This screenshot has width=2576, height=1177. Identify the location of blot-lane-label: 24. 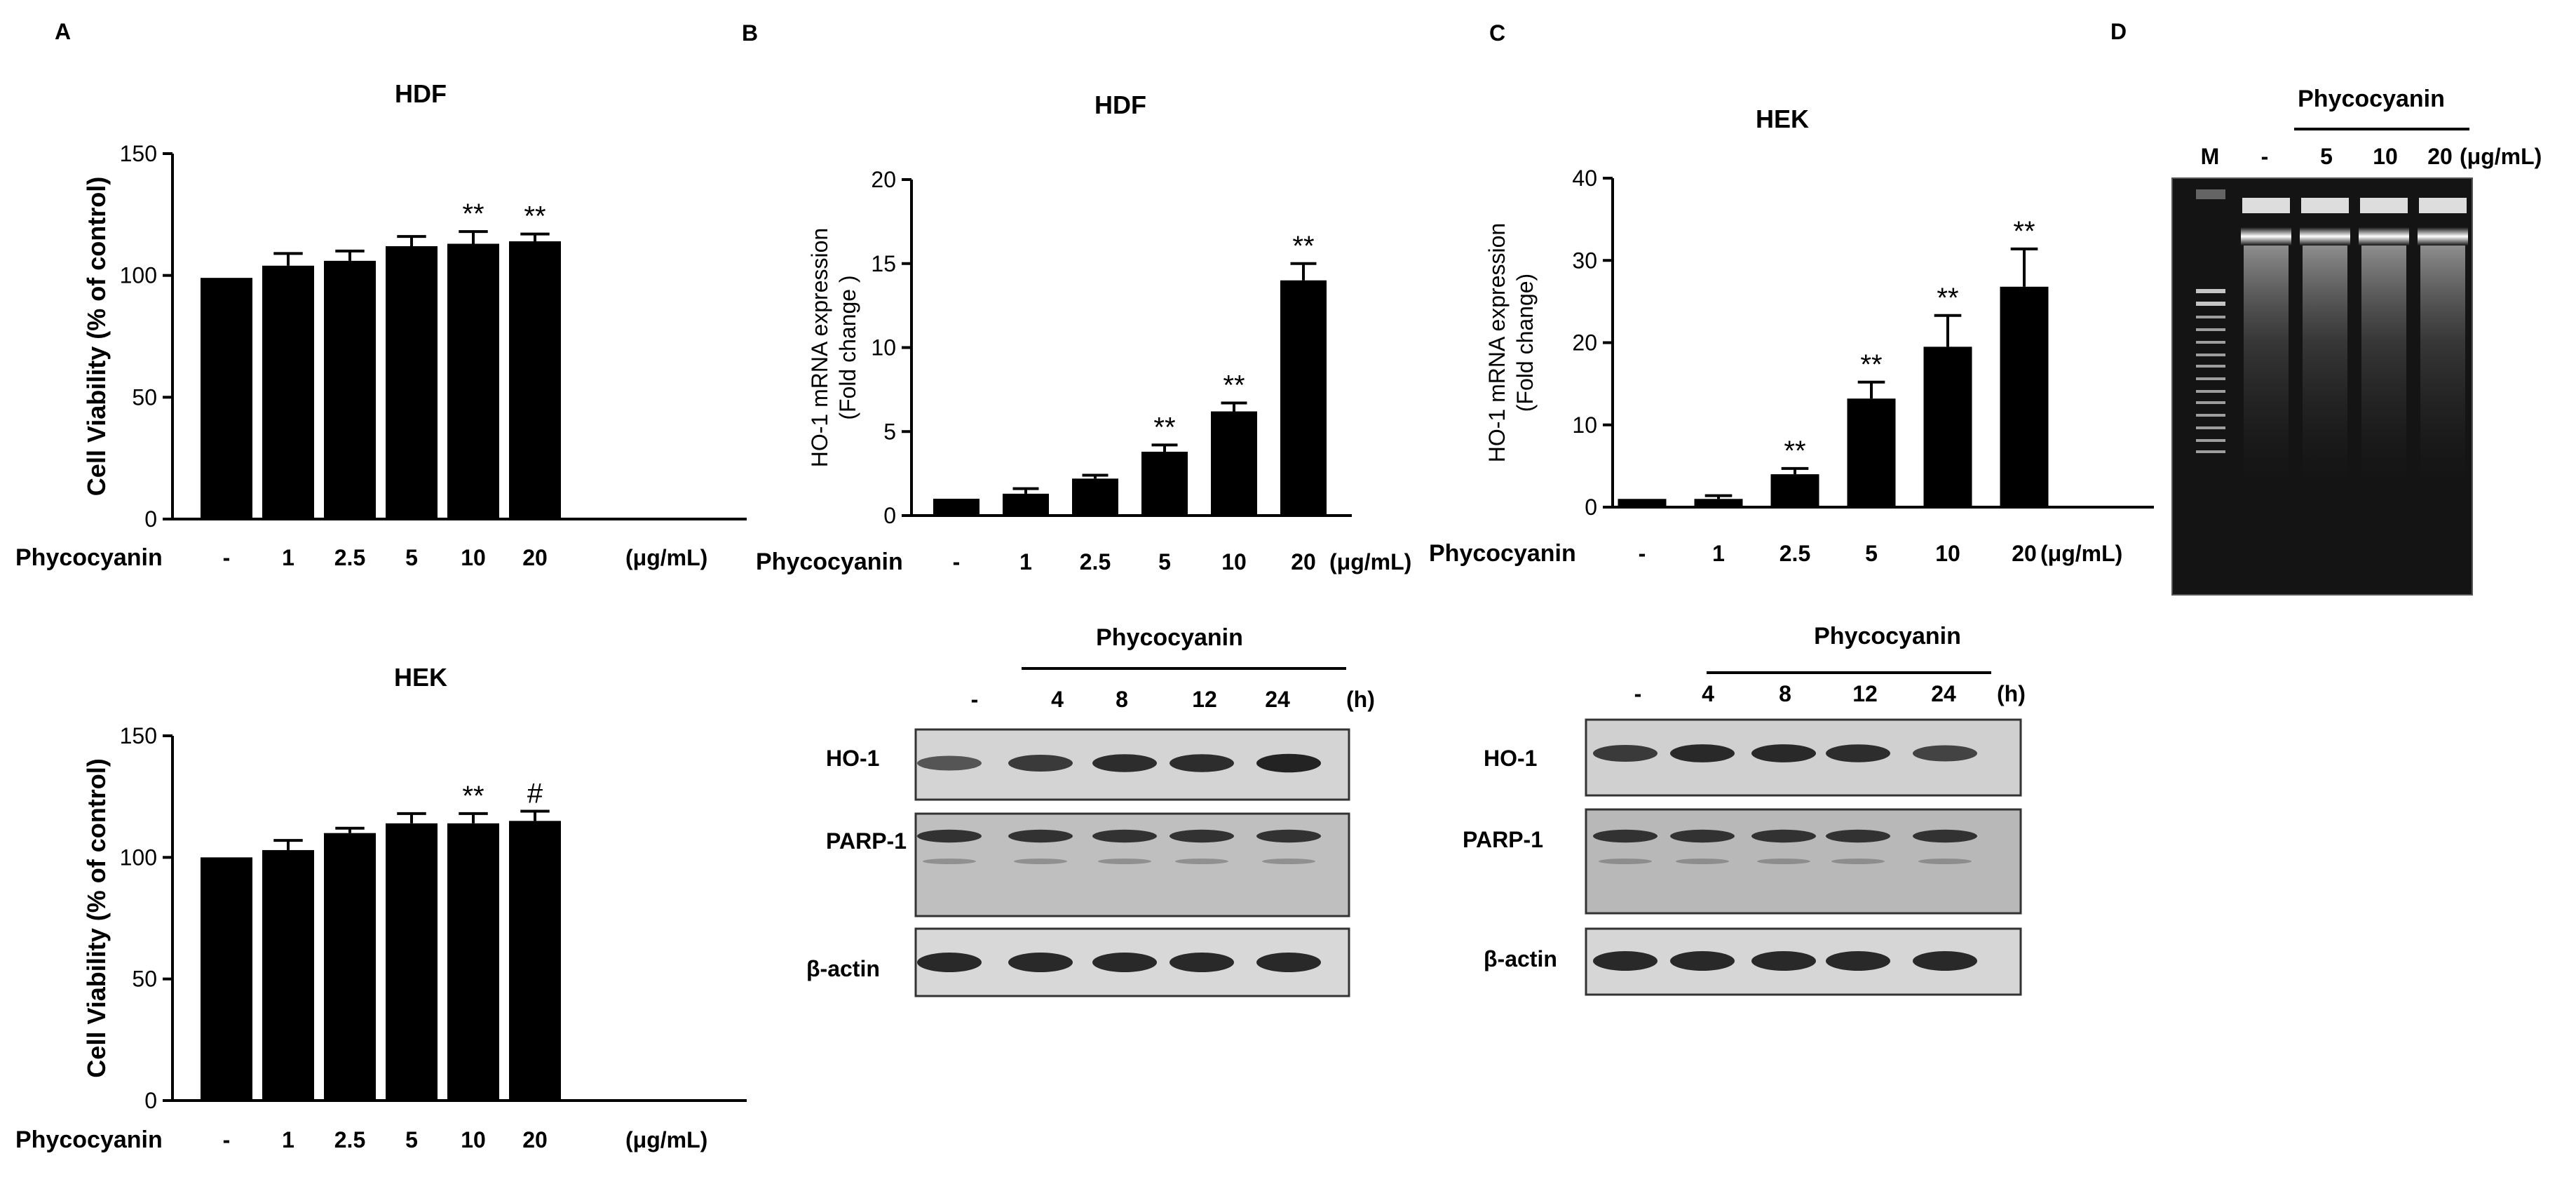
(1277, 699).